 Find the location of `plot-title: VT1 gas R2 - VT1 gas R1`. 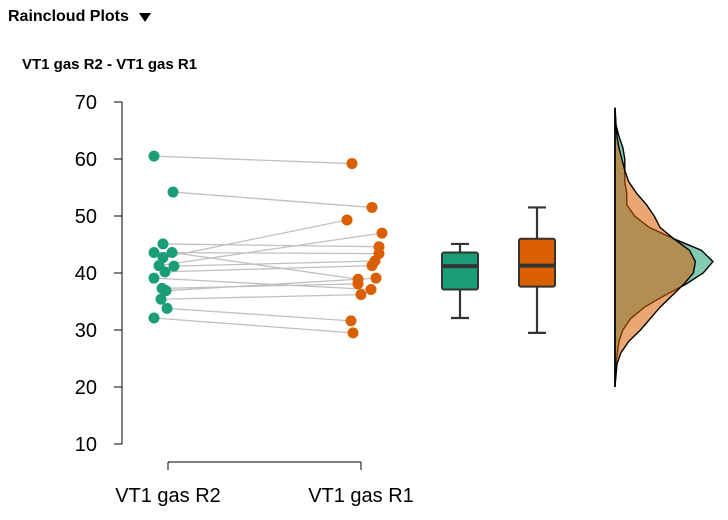

plot-title: VT1 gas R2 - VT1 gas R1 is located at coordinates (110, 64).